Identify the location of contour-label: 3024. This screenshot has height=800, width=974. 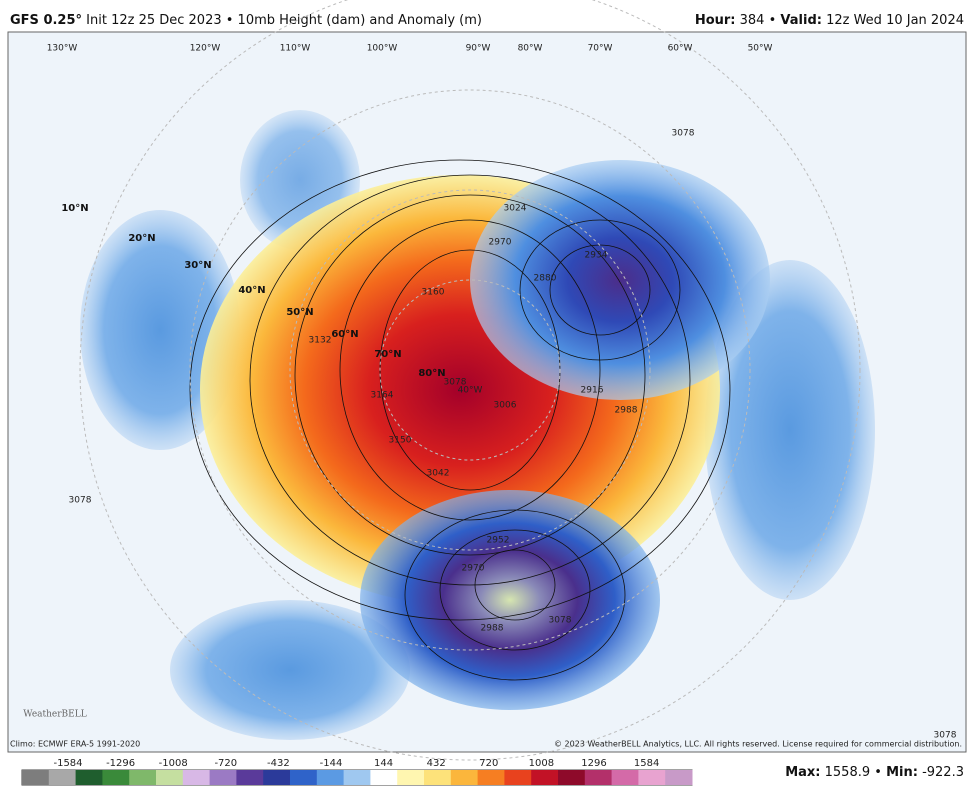
(515, 209).